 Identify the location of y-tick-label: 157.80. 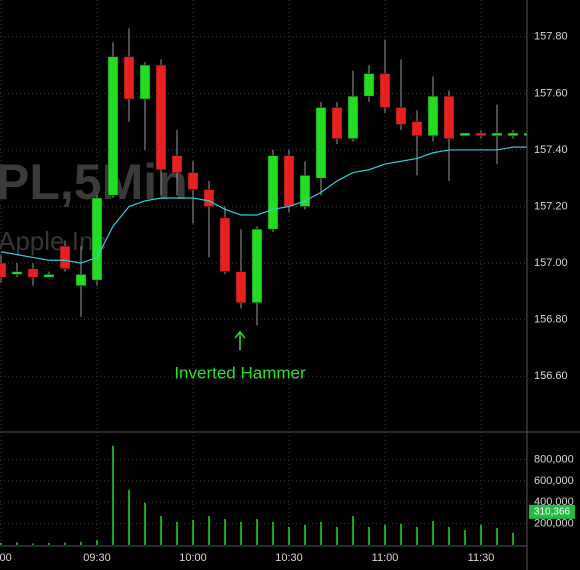
(551, 37).